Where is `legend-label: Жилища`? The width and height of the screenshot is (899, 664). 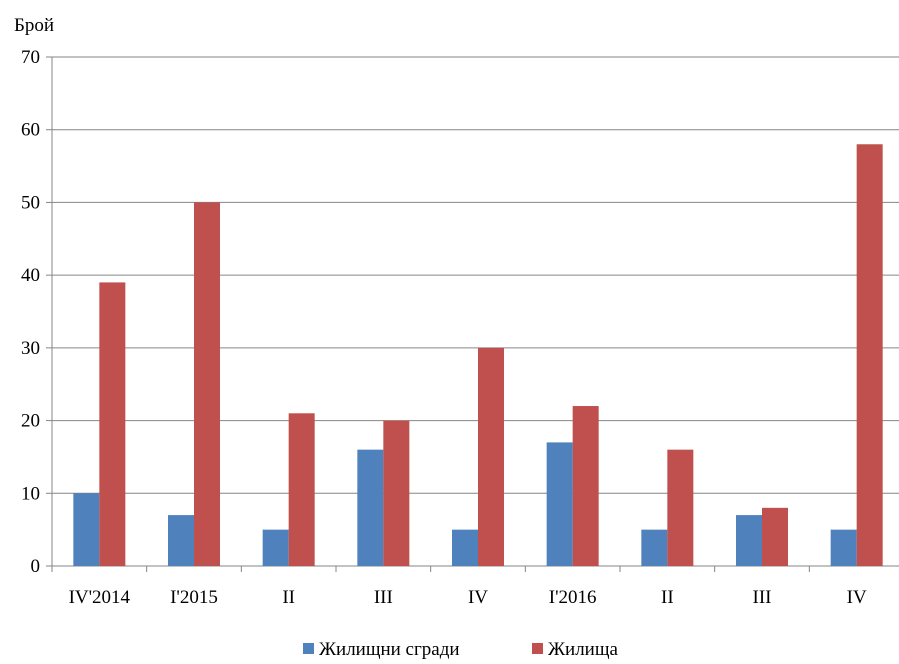
legend-label: Жилища is located at coordinates (583, 649).